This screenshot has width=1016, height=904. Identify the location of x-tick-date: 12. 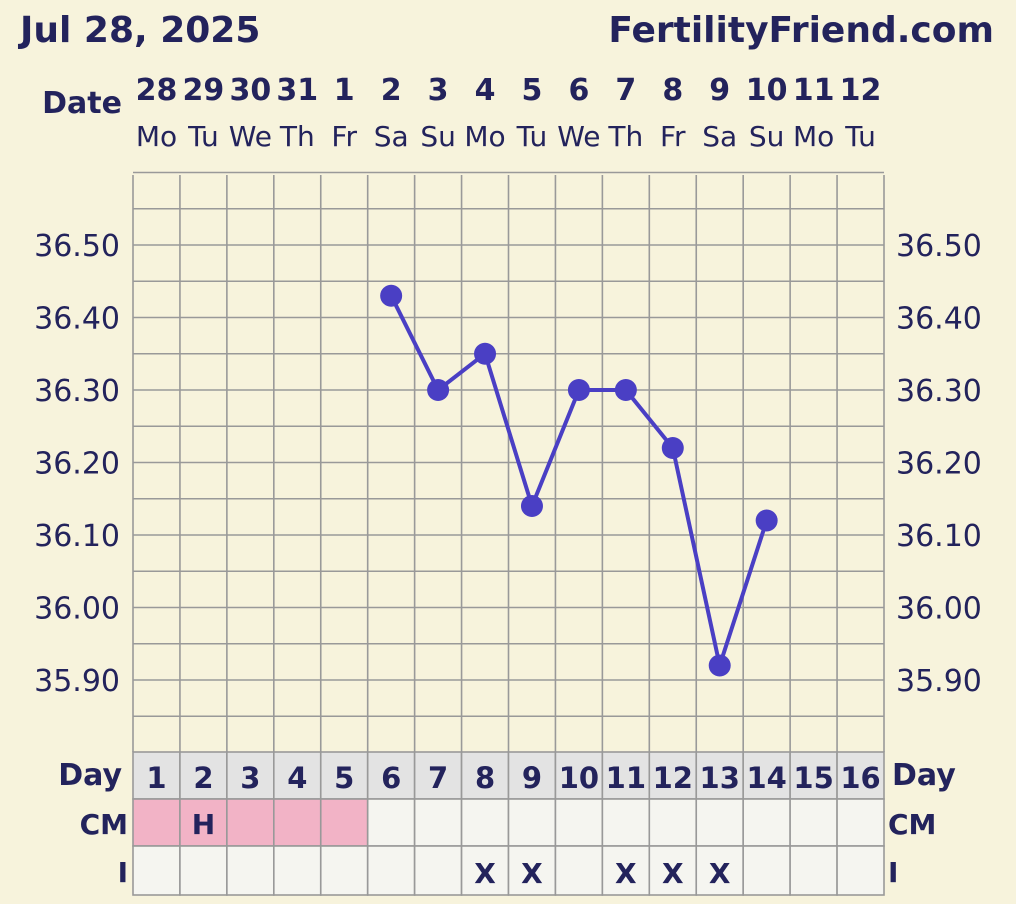
(861, 90).